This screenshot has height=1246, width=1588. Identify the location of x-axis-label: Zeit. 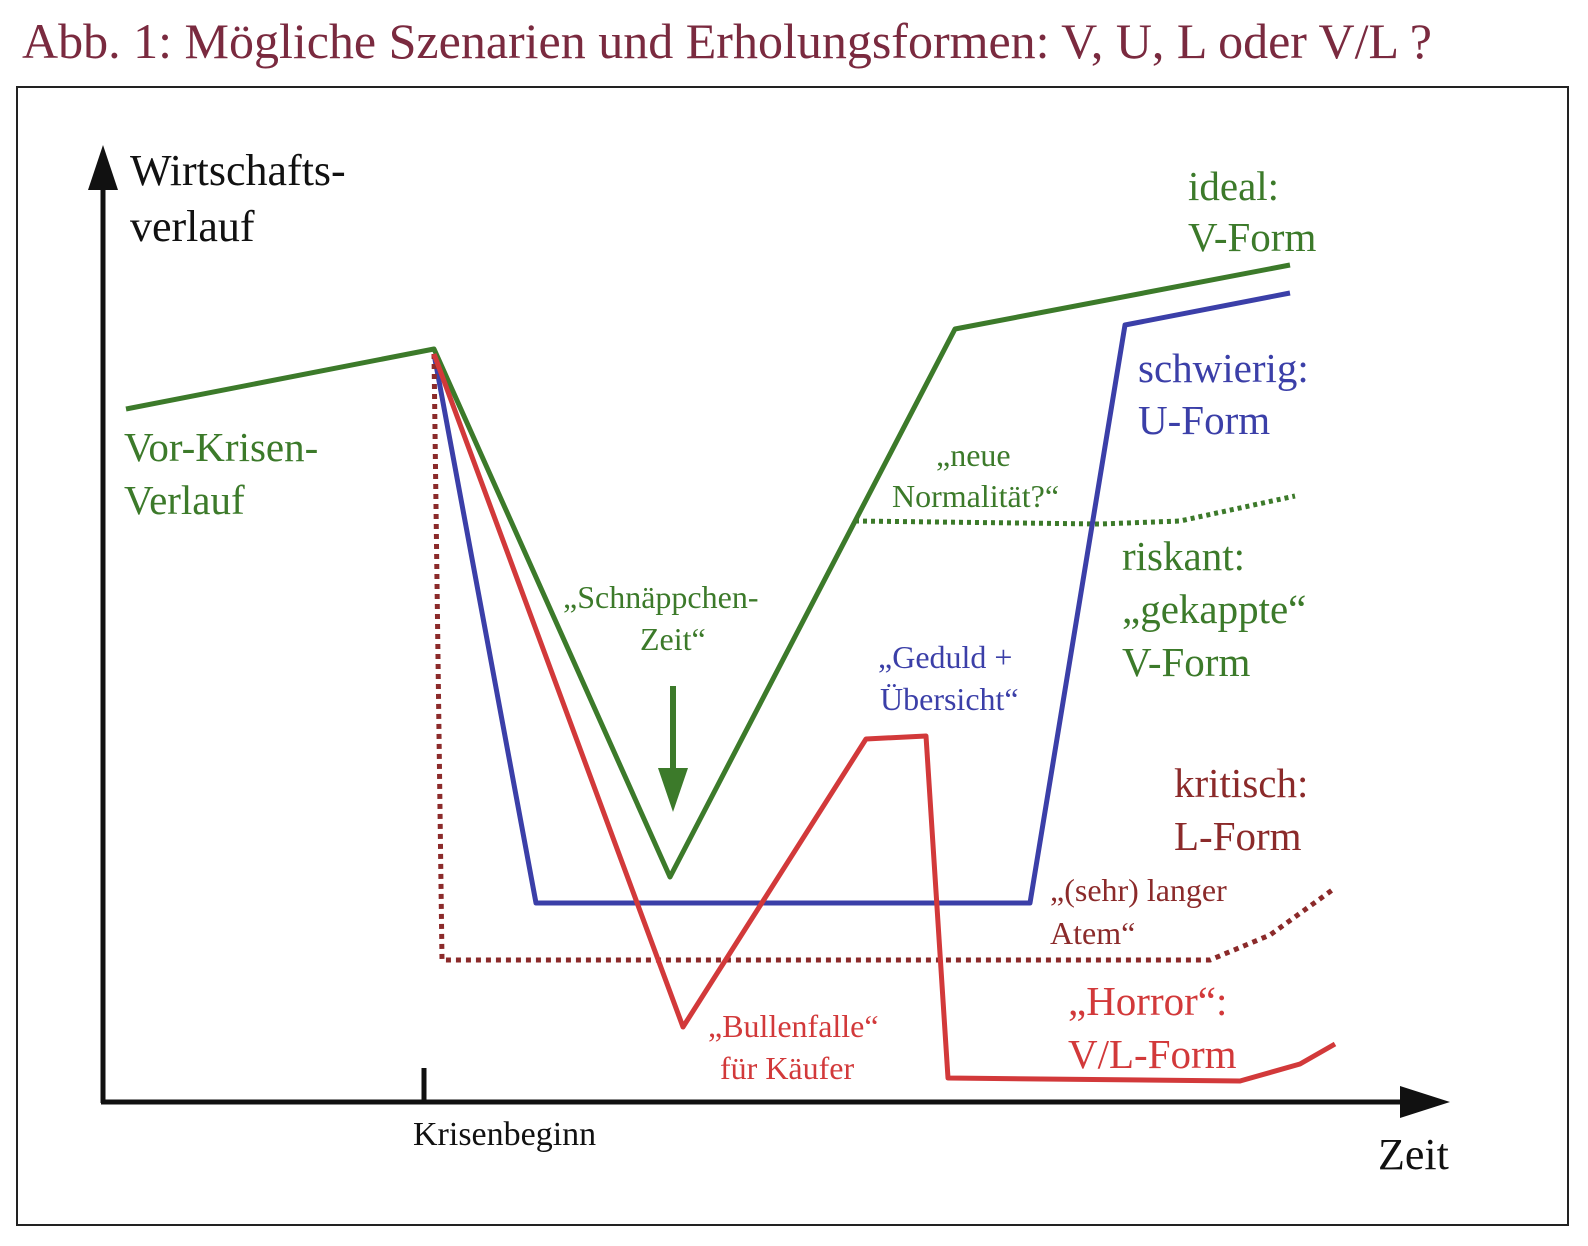
(1413, 1154).